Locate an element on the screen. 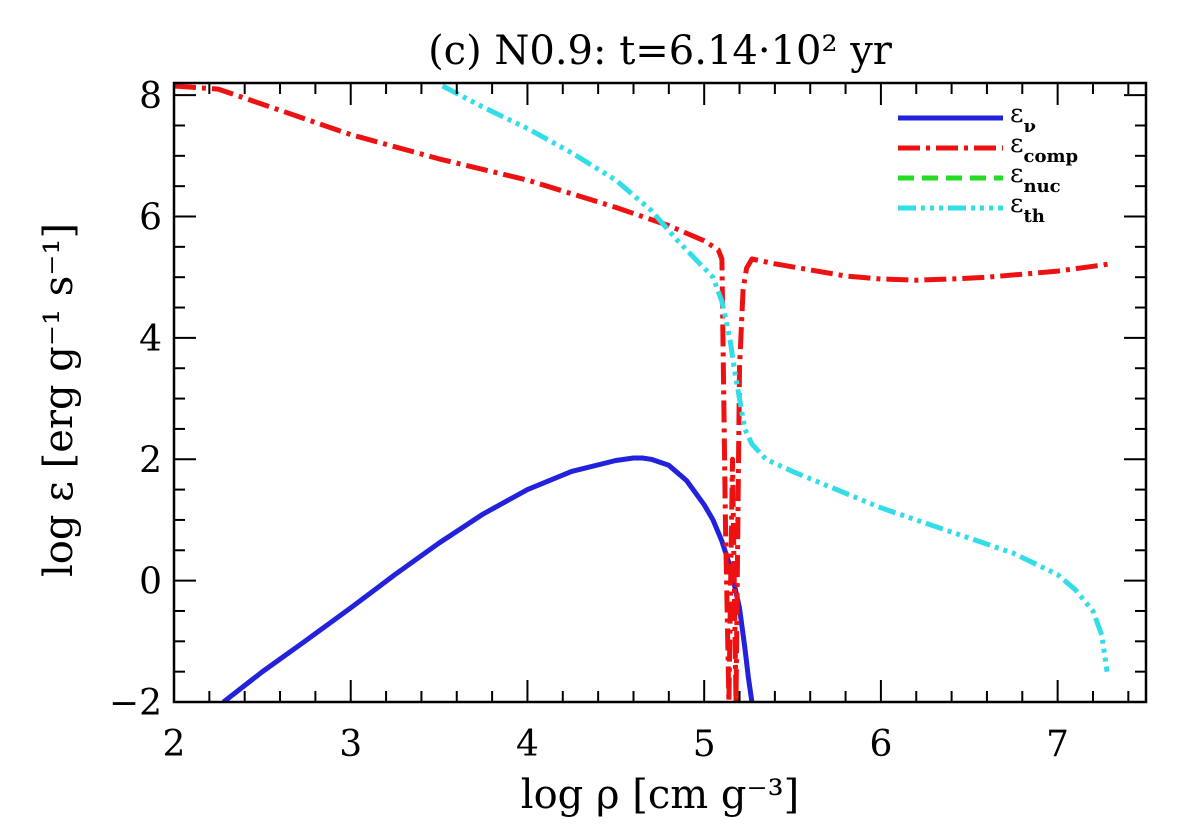 The image size is (1179, 825). y-tick-label: 2 is located at coordinates (150, 460).